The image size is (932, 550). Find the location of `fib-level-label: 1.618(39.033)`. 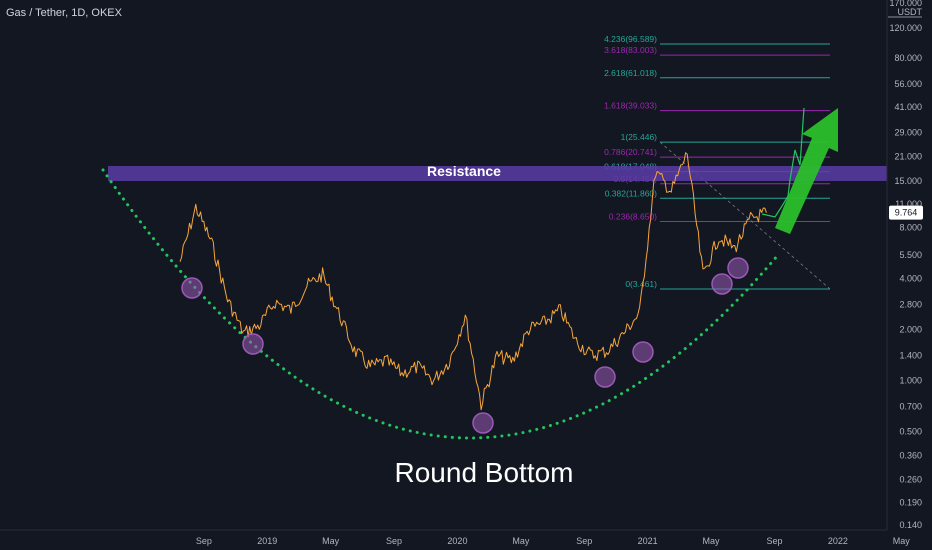

fib-level-label: 1.618(39.033) is located at coordinates (630, 106).